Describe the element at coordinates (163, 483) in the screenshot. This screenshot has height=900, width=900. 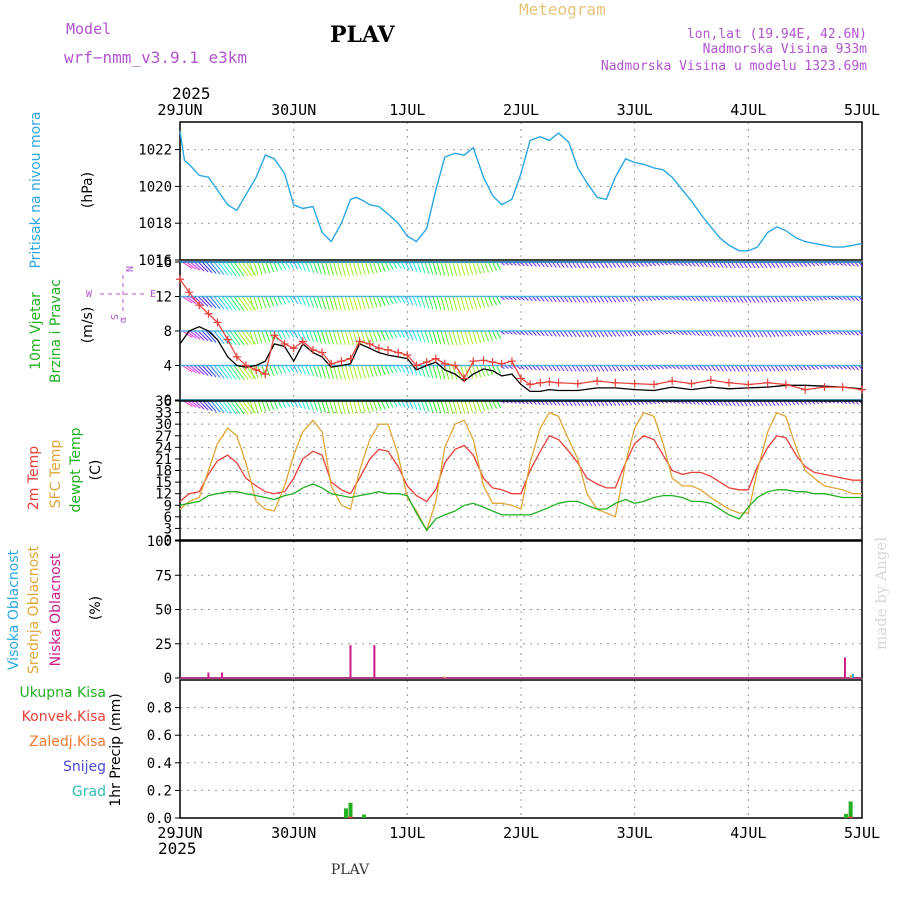
I see `temperature-y-tick-label: 15` at that location.